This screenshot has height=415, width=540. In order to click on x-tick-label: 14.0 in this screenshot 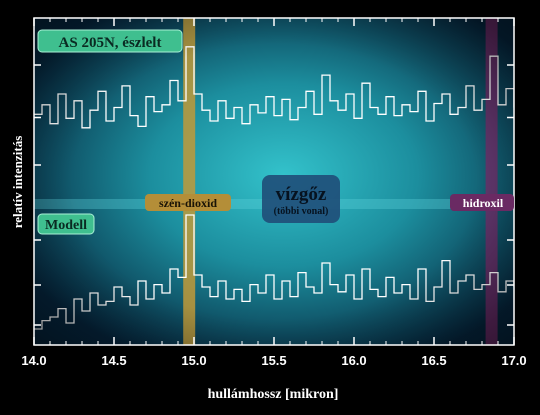, I will do `click(33, 360)`.